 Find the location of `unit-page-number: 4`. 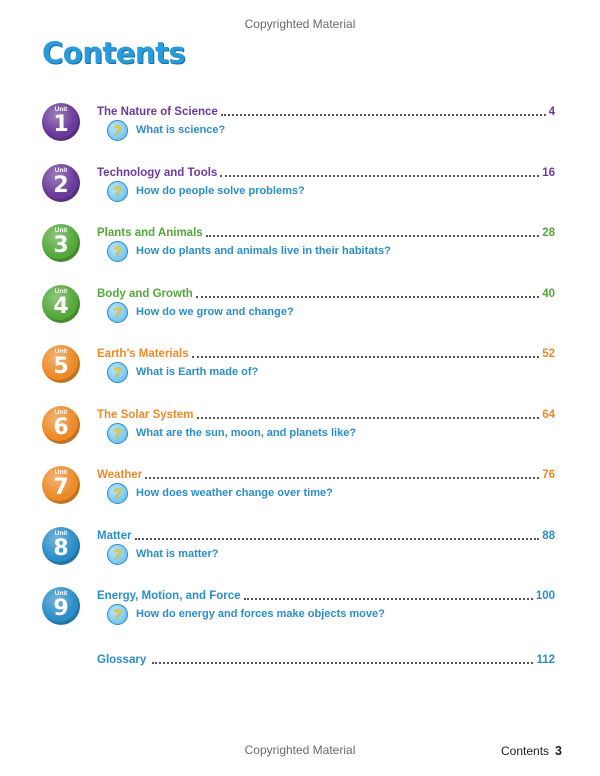

unit-page-number: 4 is located at coordinates (551, 112).